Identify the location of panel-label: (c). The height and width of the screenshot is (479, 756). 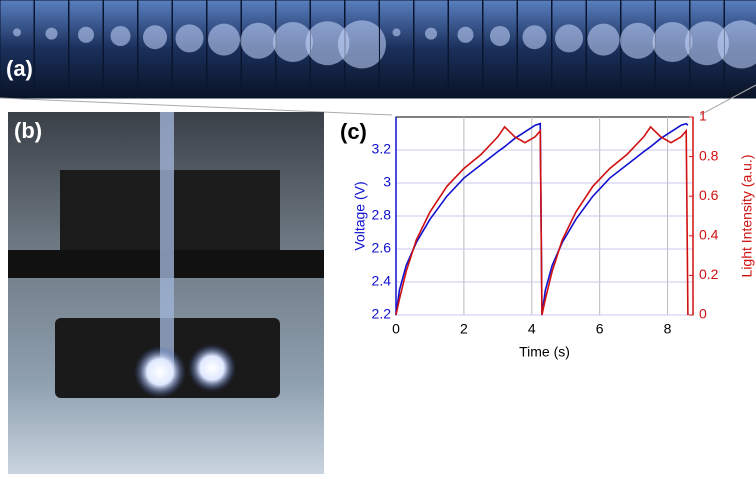
(353, 131).